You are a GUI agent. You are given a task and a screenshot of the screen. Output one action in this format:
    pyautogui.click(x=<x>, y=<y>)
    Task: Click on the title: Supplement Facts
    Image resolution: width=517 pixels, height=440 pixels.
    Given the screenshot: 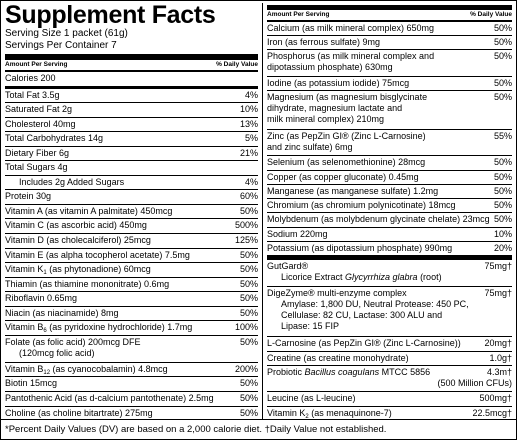 What is the action you would take?
    pyautogui.click(x=110, y=15)
    